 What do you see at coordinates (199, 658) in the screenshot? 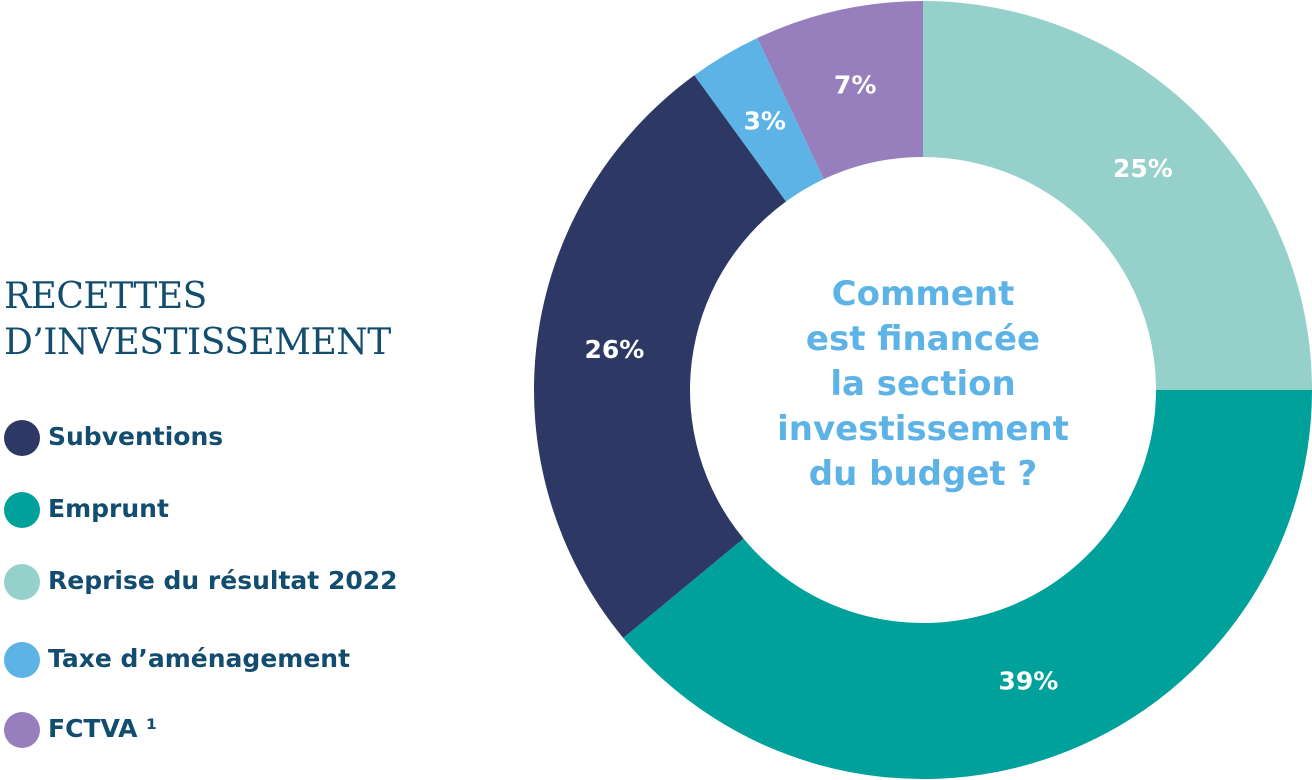
I see `legend-label: Taxe d’aménagement` at bounding box center [199, 658].